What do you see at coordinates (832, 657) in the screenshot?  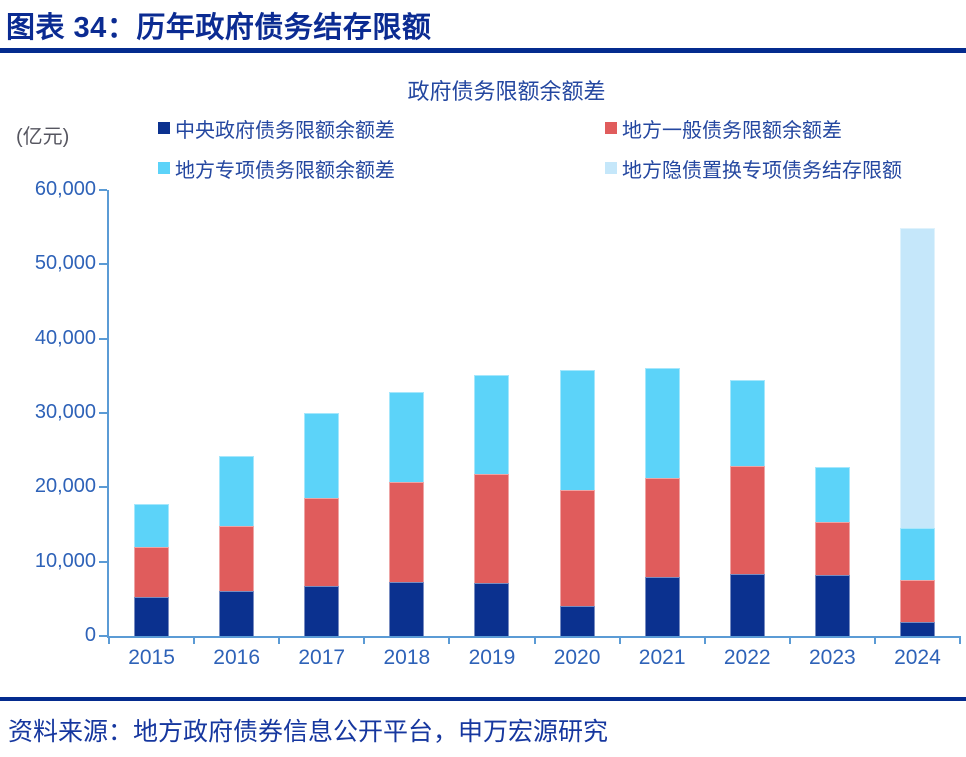 I see `x-axis-label-2023: 2023` at bounding box center [832, 657].